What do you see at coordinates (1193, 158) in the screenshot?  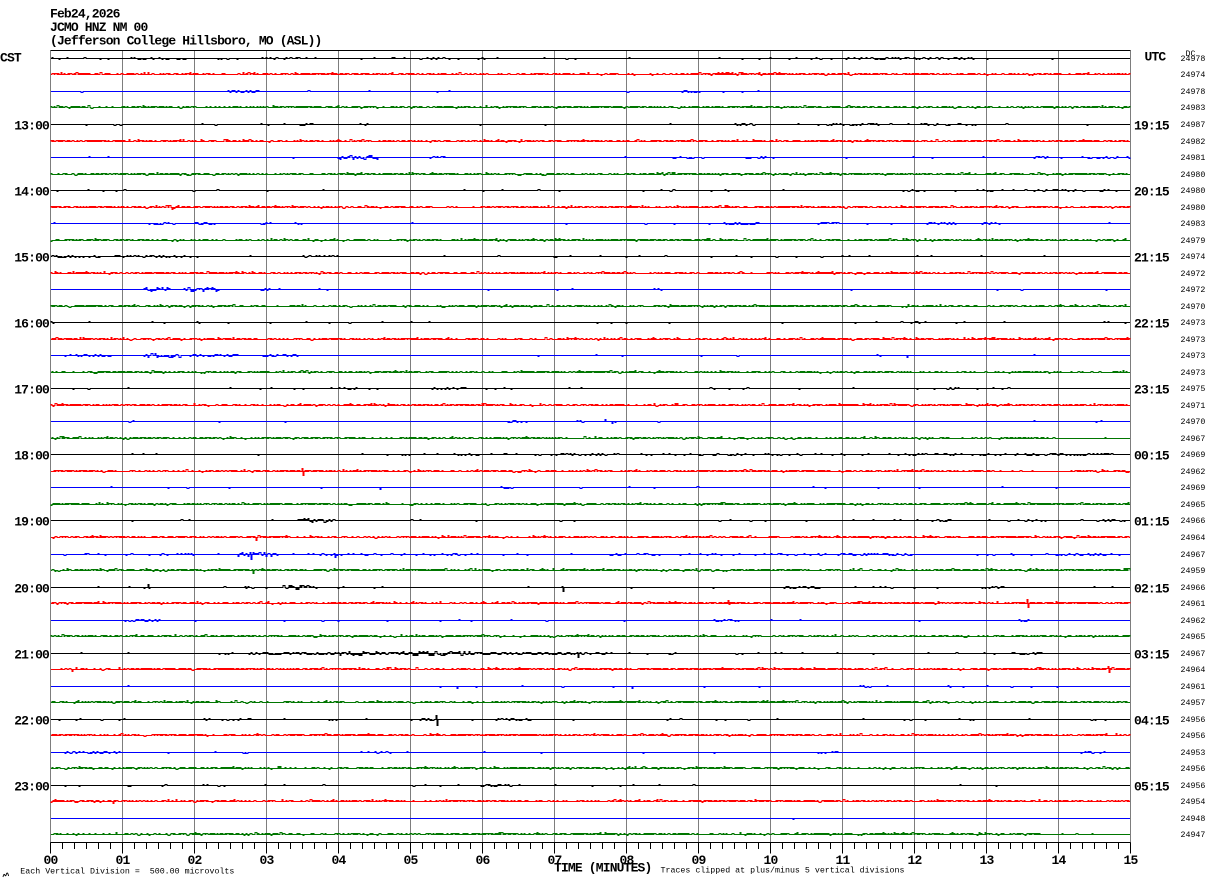 I see `svg-text: 24981` at bounding box center [1193, 158].